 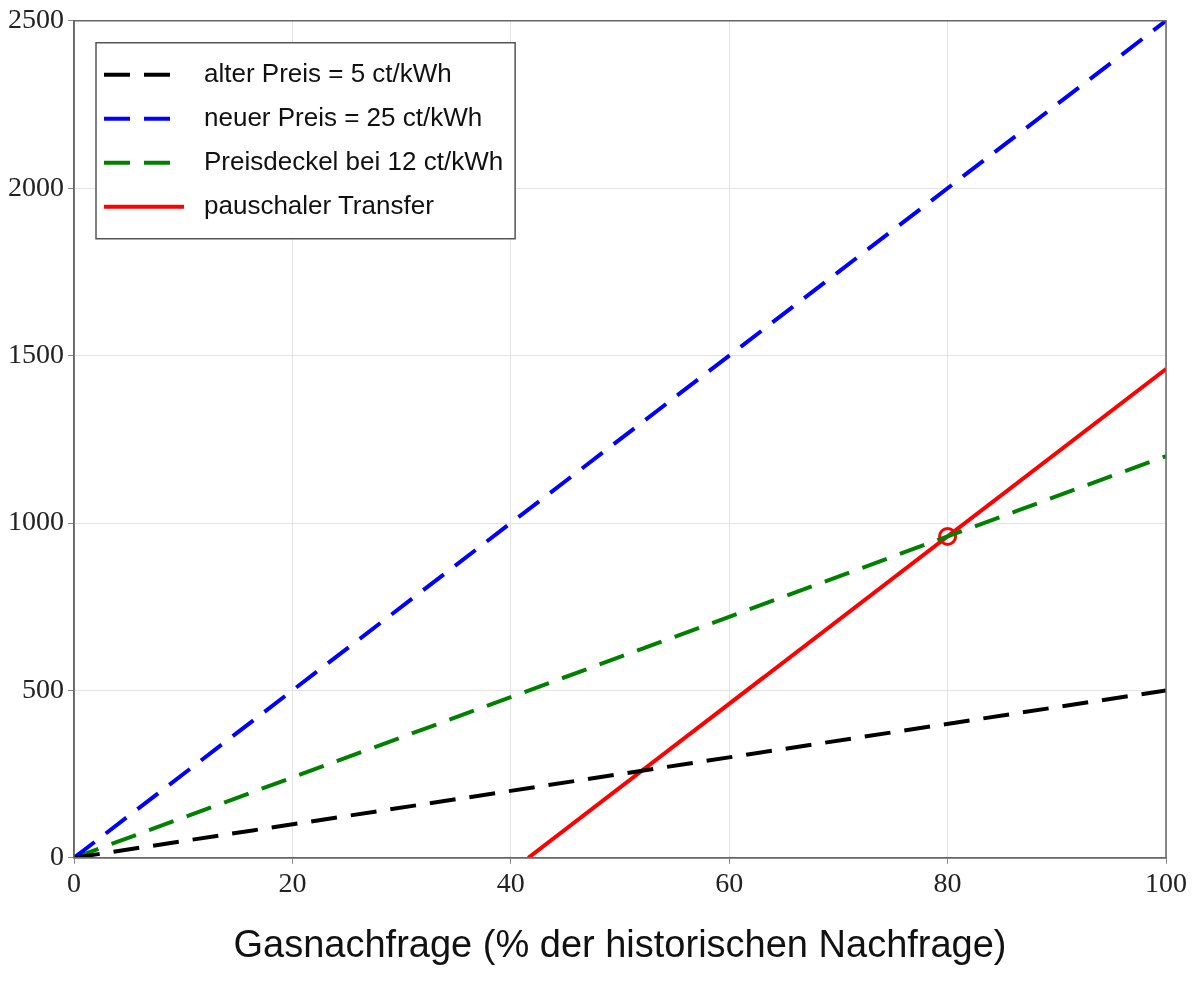 I want to click on y-tick-label: 2000, so click(x=36, y=186).